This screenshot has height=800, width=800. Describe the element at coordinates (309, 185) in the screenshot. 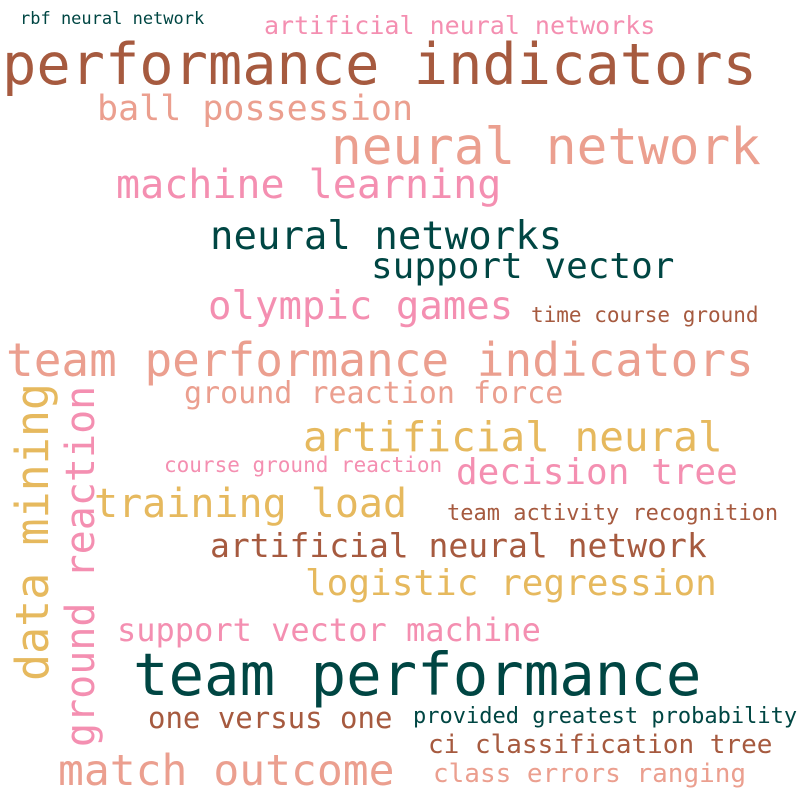

I see `word-machine-learning: machine learning` at that location.